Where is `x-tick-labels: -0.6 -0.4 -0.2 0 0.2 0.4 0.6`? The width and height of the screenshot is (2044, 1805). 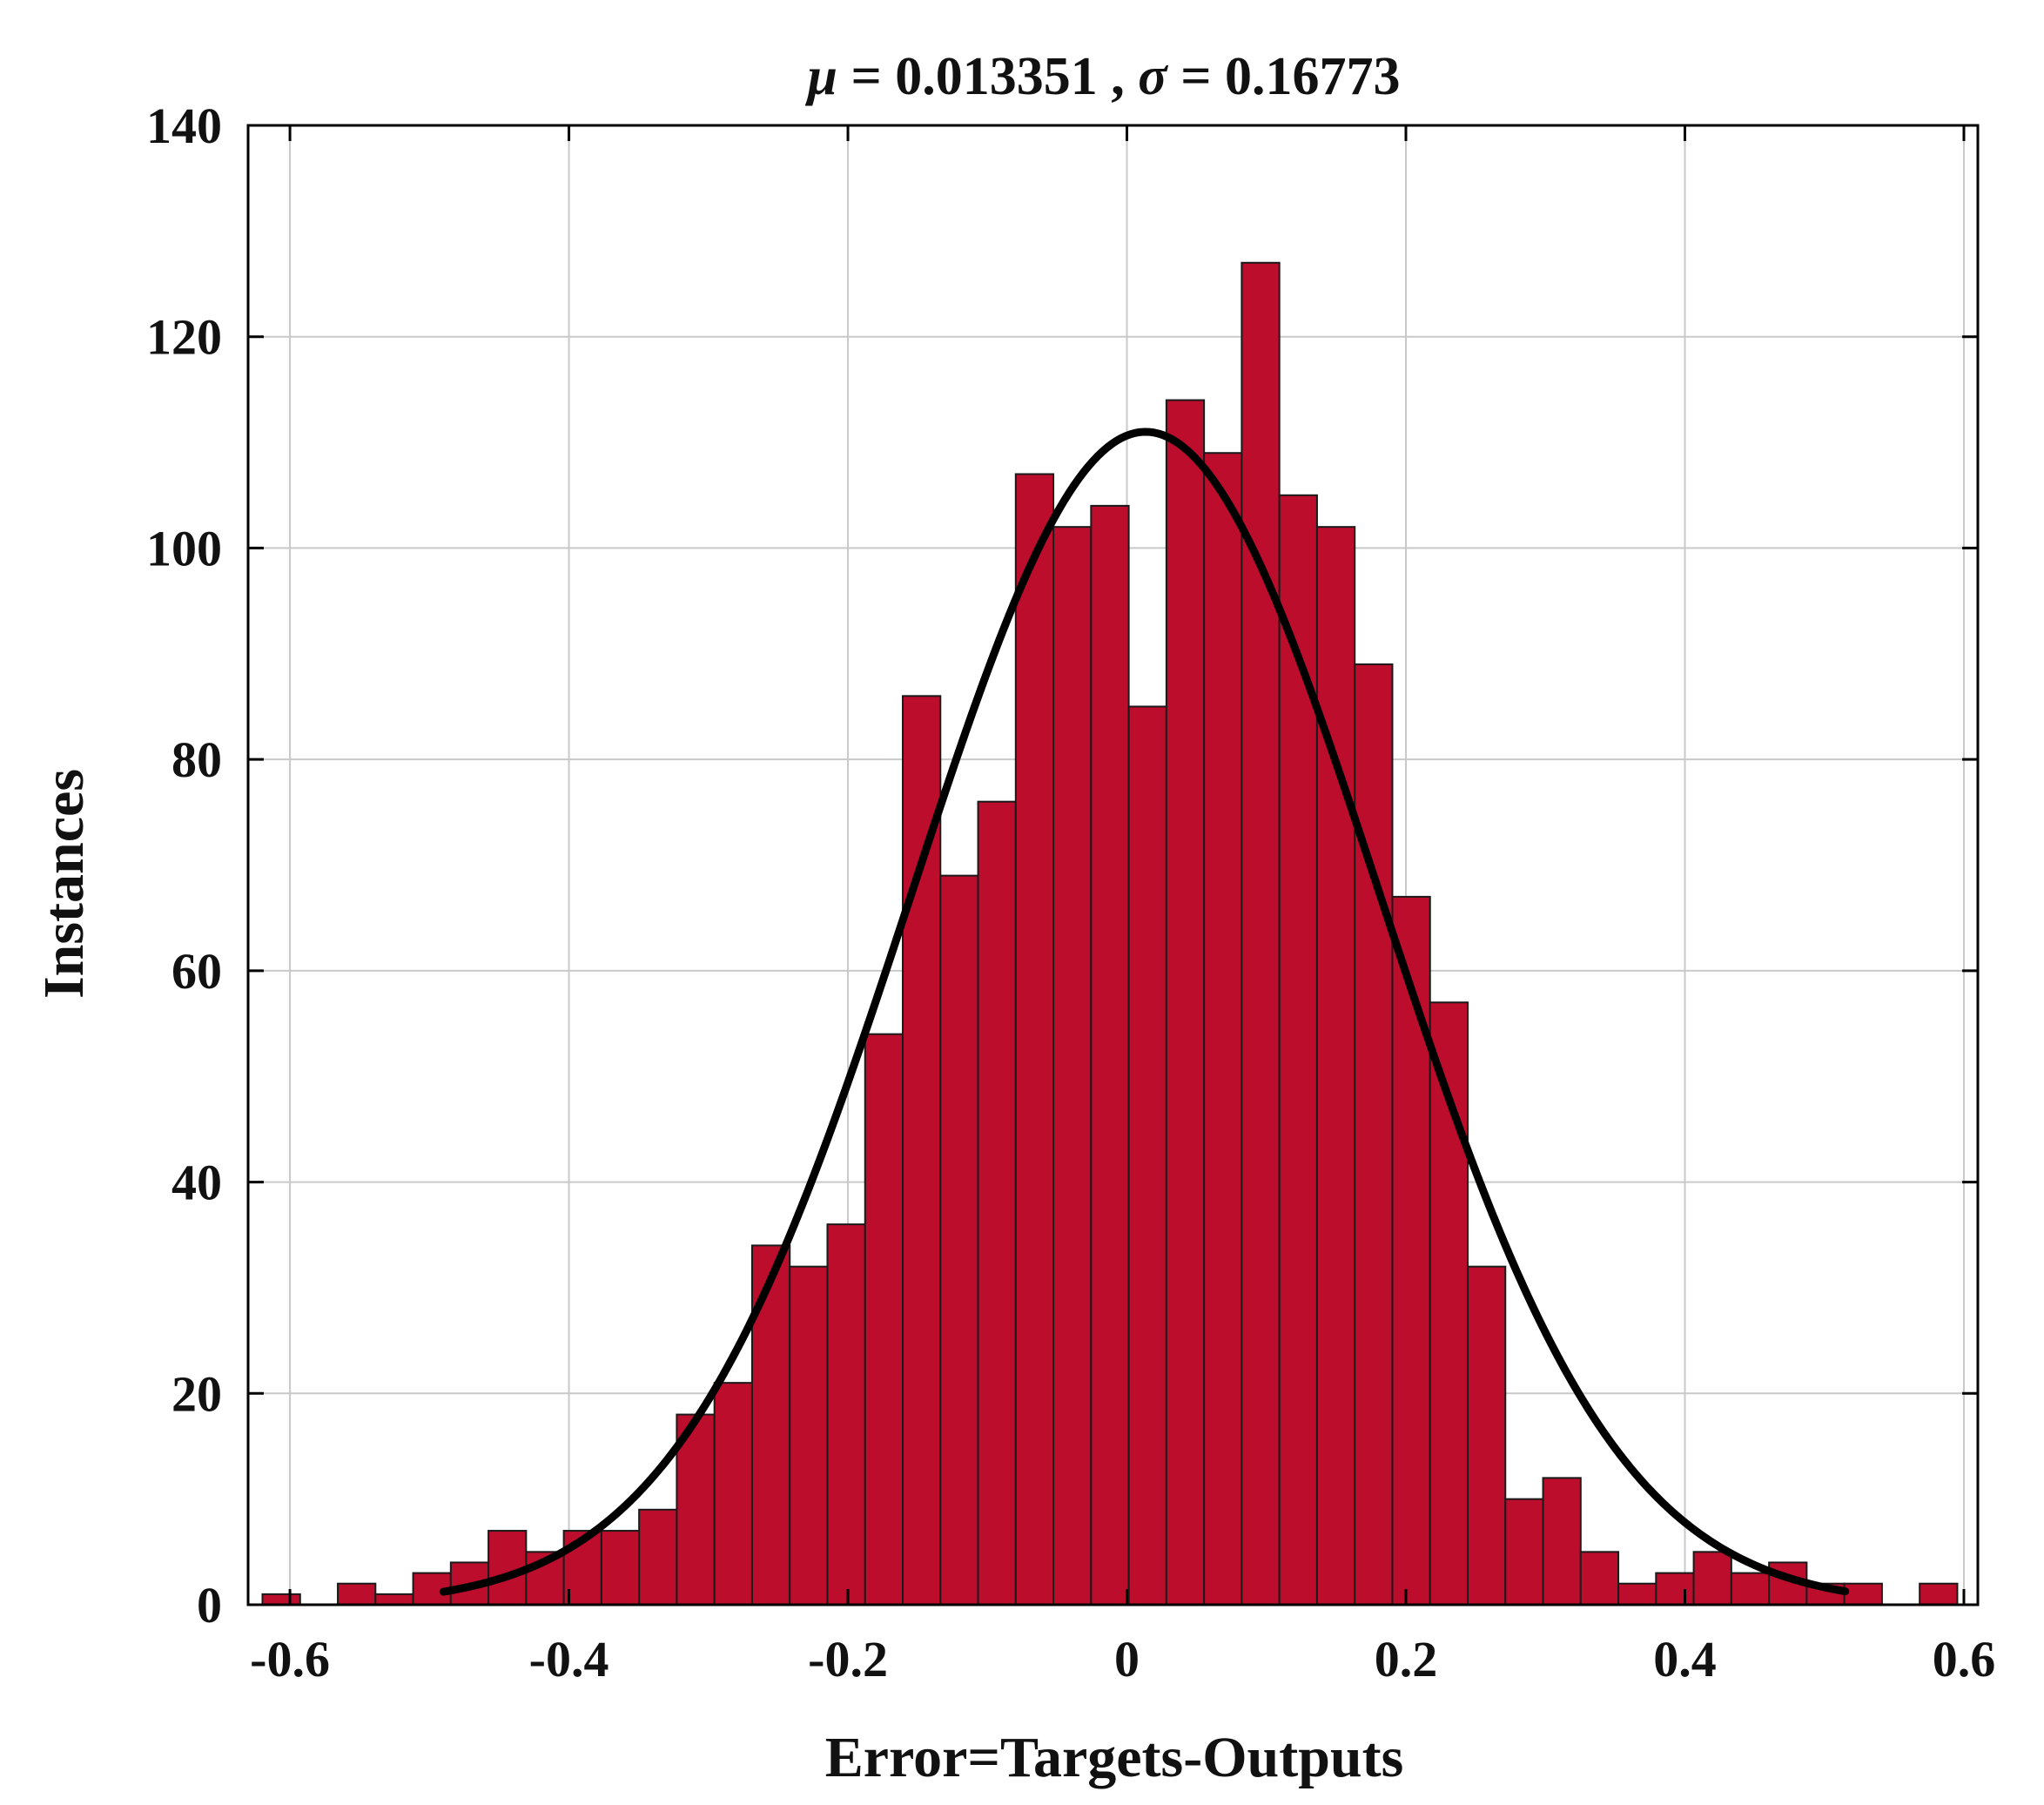
x-tick-labels: -0.6 -0.4 -0.2 0 0.2 0.4 0.6 is located at coordinates (1122, 1659).